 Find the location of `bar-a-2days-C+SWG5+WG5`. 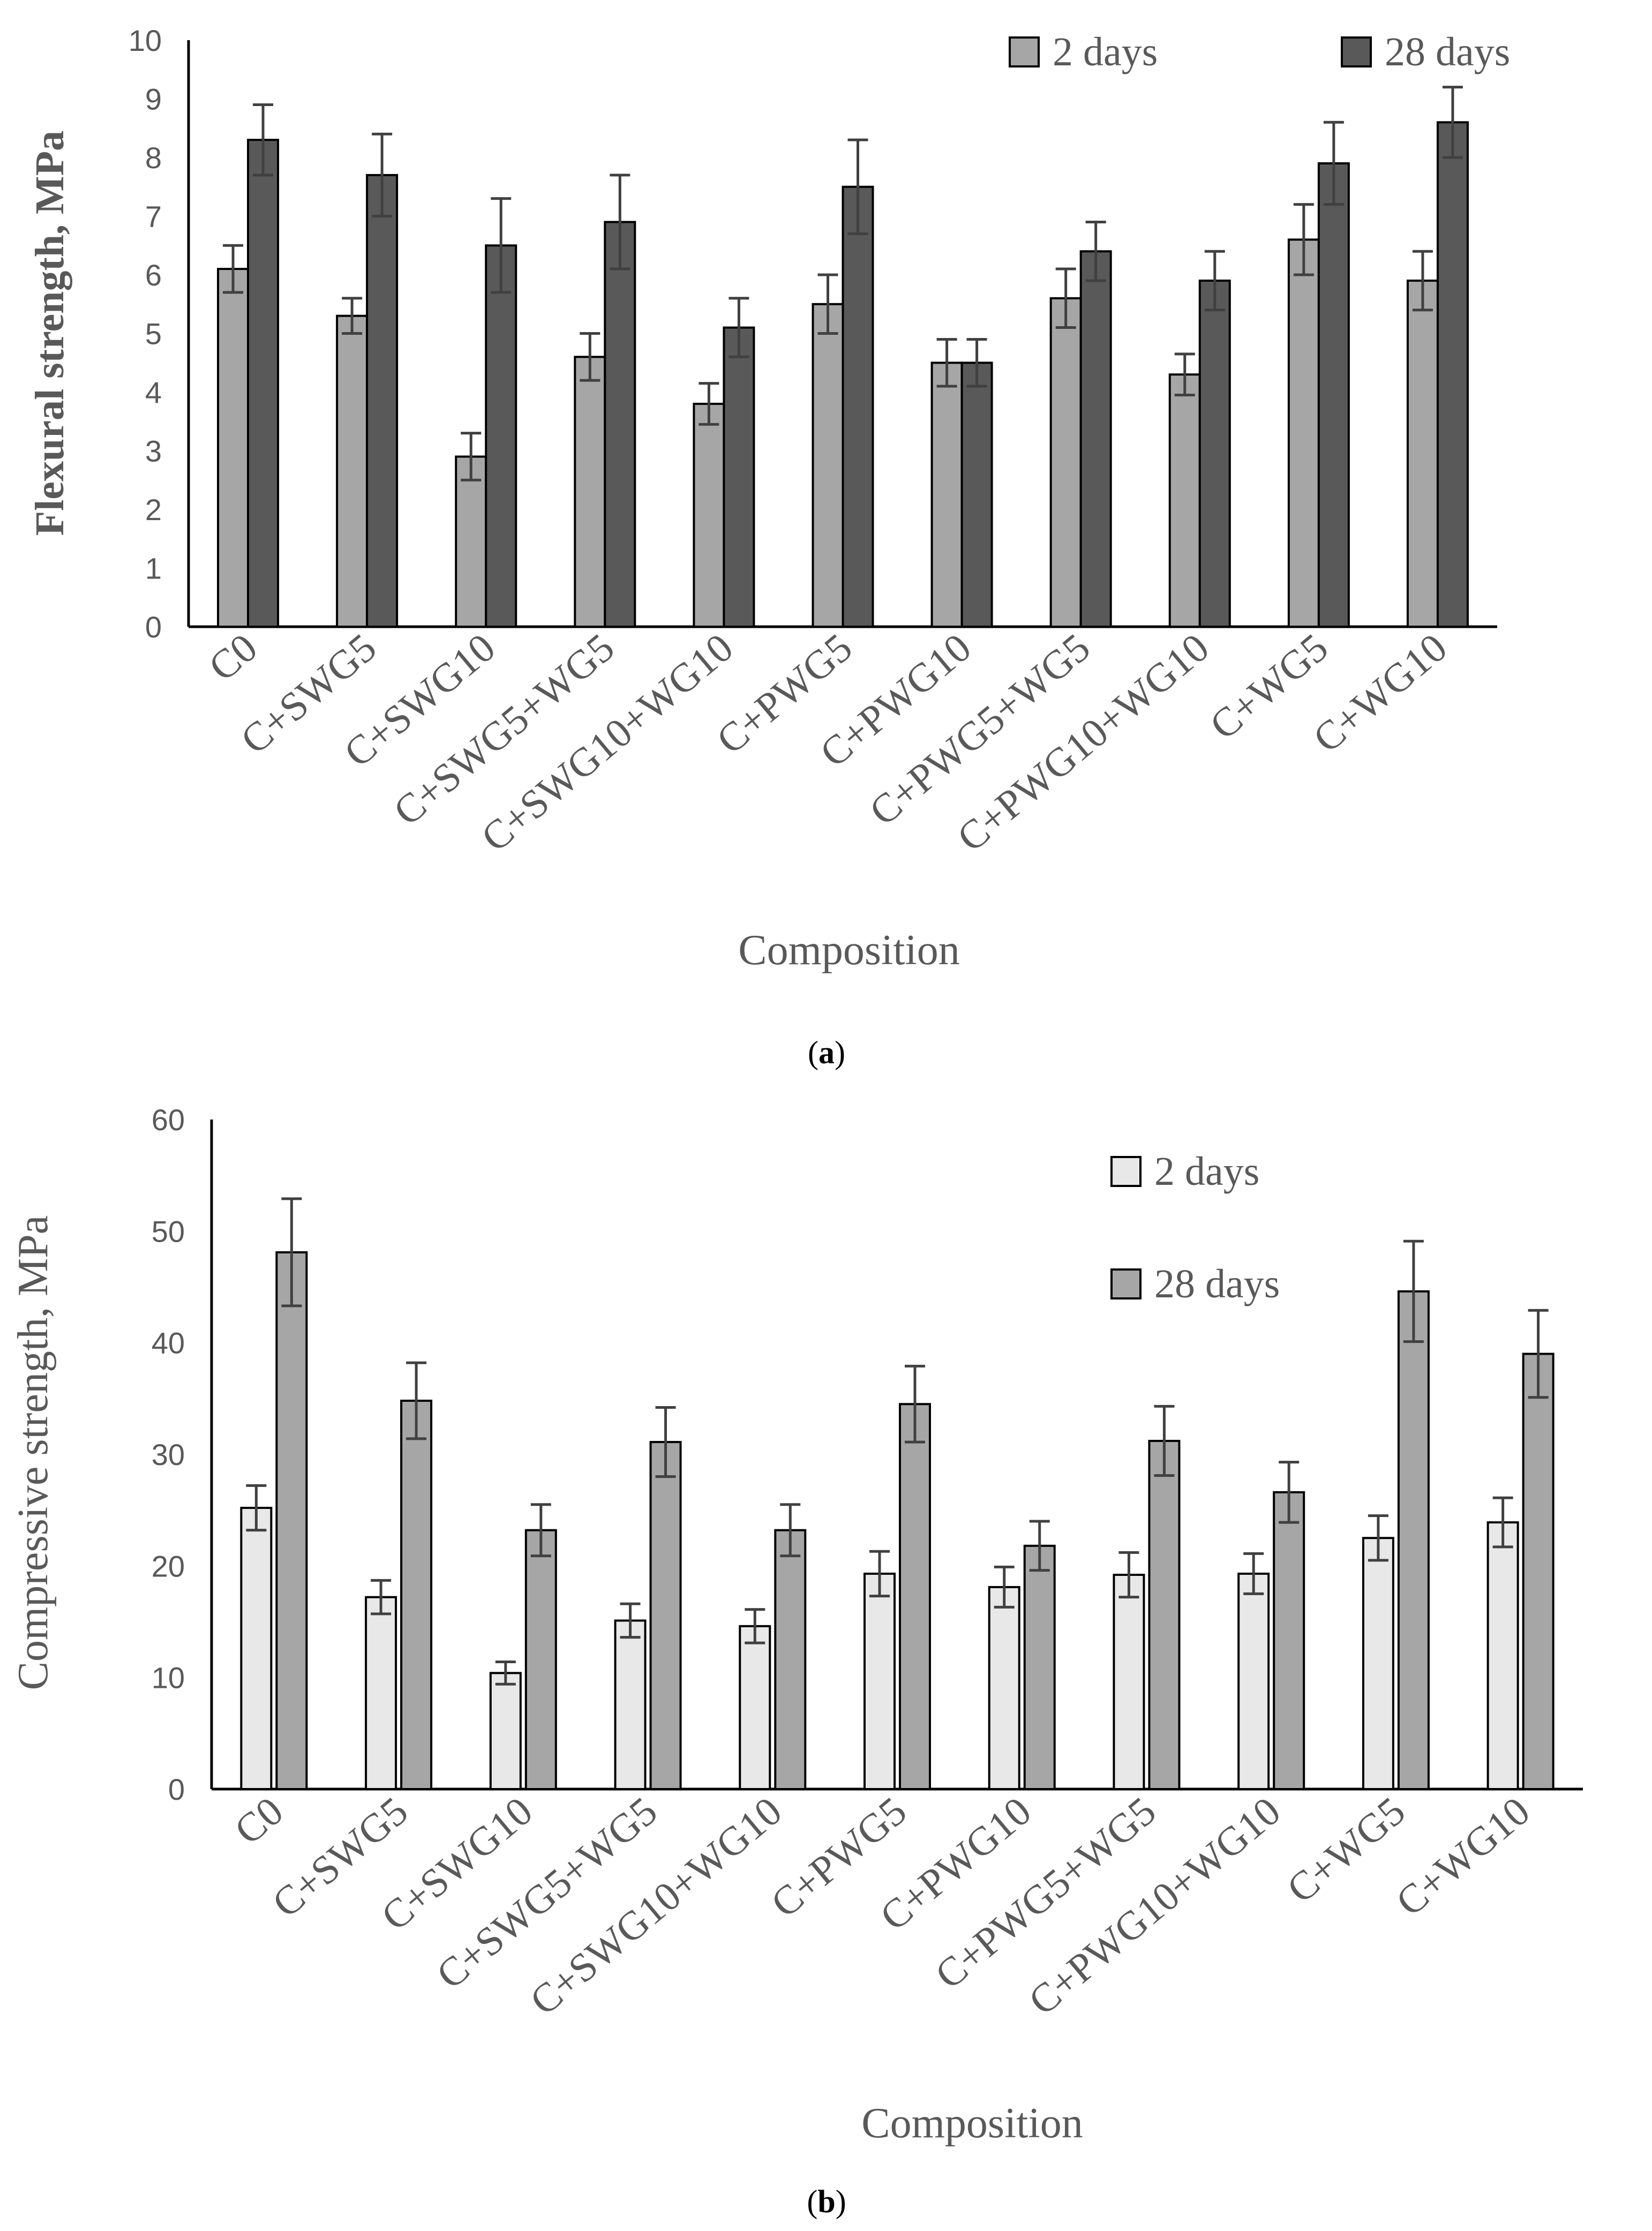

bar-a-2days-C+SWG5+WG5 is located at coordinates (590, 492).